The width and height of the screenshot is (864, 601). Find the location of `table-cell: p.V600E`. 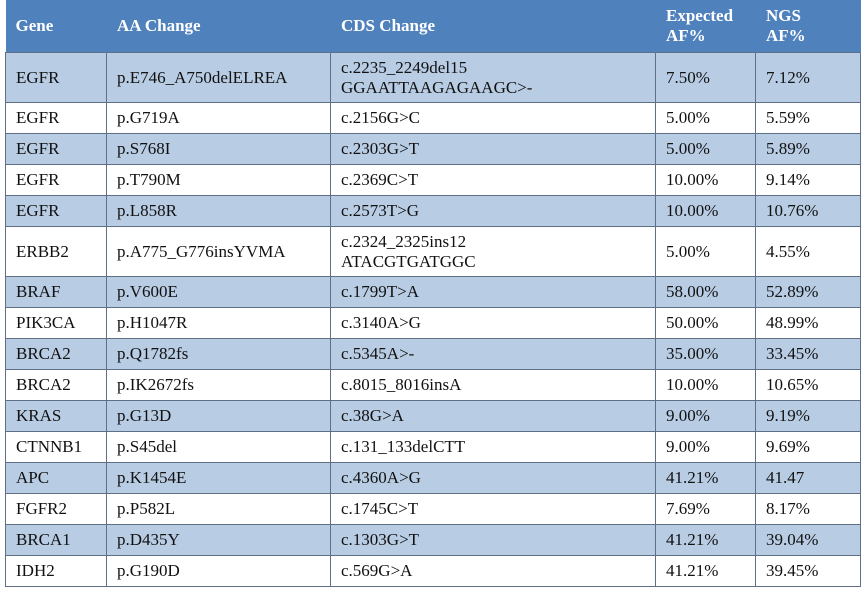

table-cell: p.V600E is located at coordinates (218, 292).